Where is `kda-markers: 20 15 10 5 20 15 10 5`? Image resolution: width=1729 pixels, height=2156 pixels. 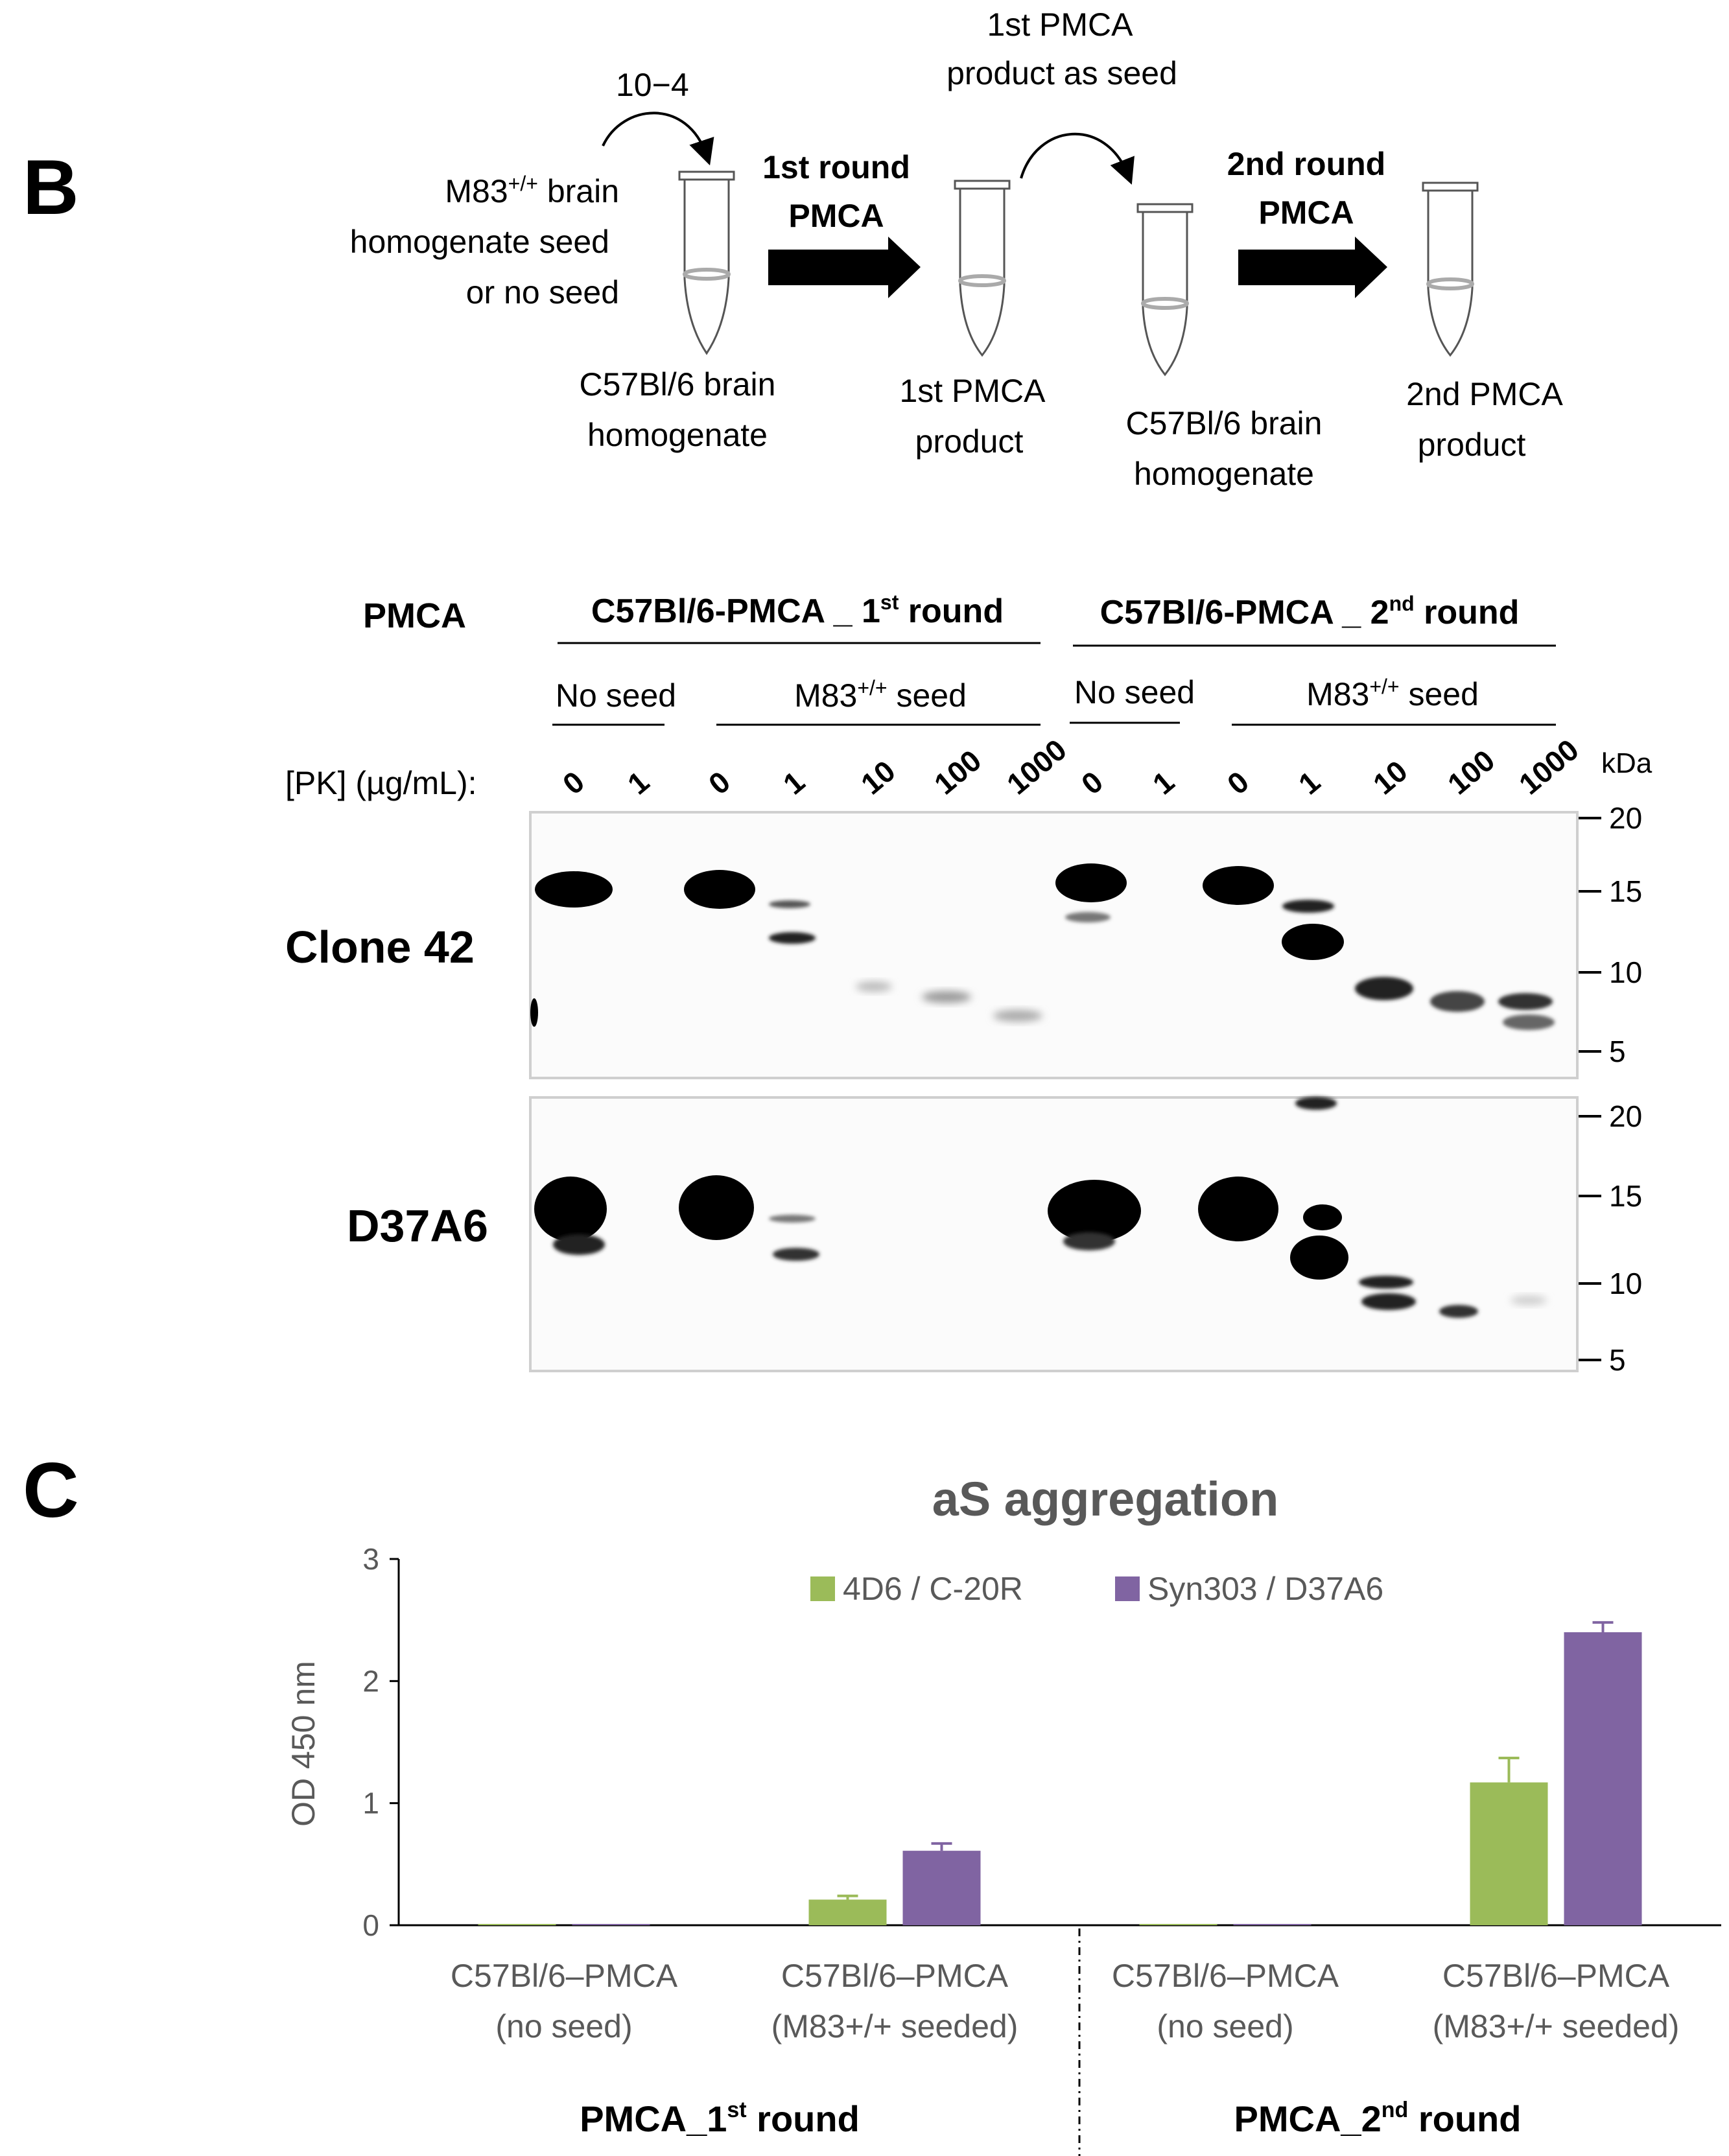
kda-markers: 20 15 10 5 20 15 10 5 is located at coordinates (1611, 1089).